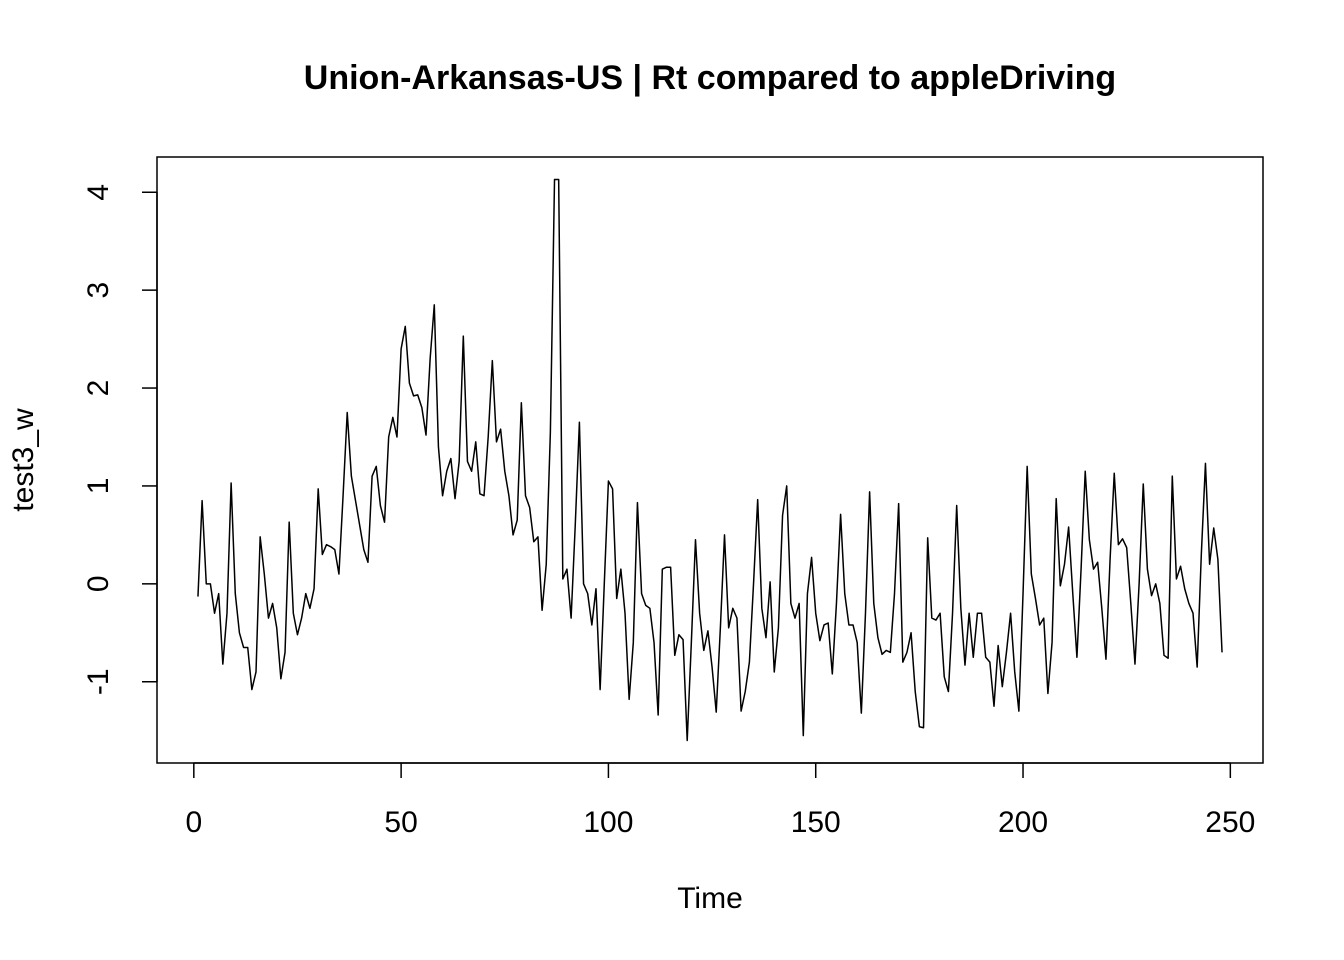 The height and width of the screenshot is (960, 1344). I want to click on x-tick-label: 0, so click(193, 822).